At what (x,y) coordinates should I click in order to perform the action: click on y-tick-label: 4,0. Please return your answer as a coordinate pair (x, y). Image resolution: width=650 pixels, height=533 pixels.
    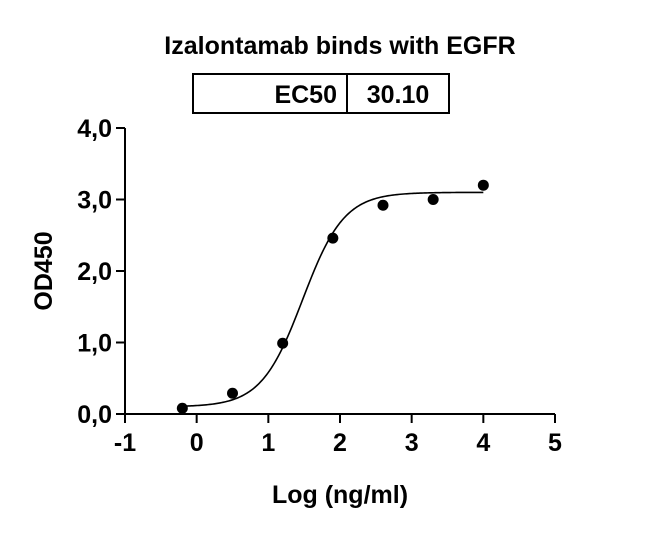
    Looking at the image, I should click on (94, 129).